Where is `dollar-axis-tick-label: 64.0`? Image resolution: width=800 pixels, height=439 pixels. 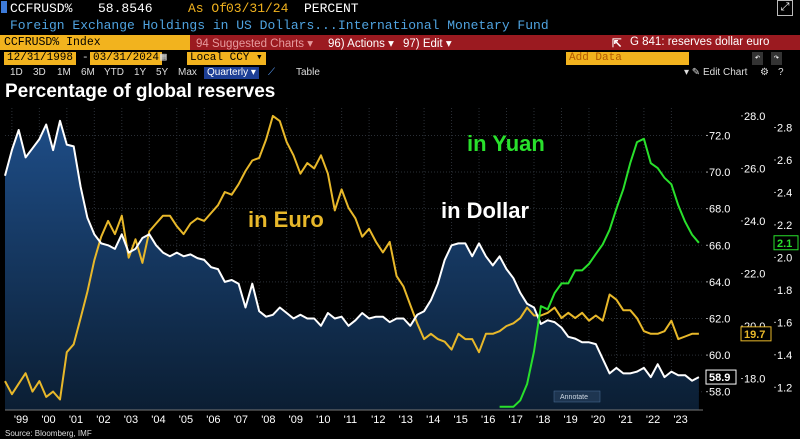
dollar-axis-tick-label: 64.0 is located at coordinates (719, 283).